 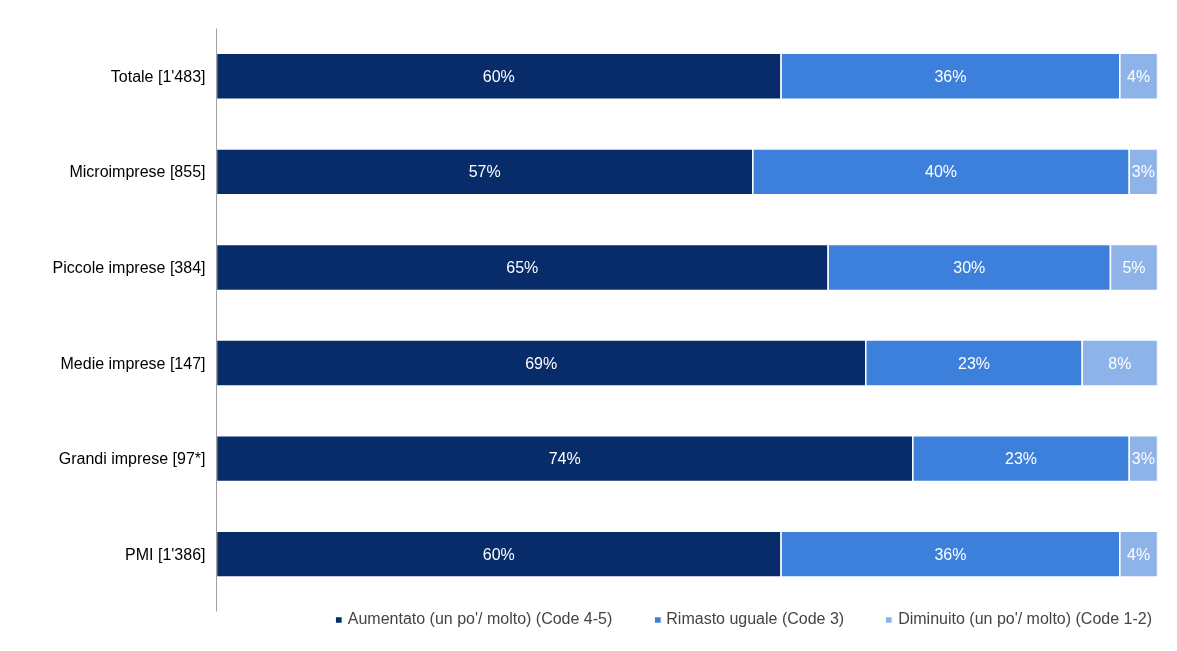 What do you see at coordinates (484, 172) in the screenshot?
I see `data-label: 57%` at bounding box center [484, 172].